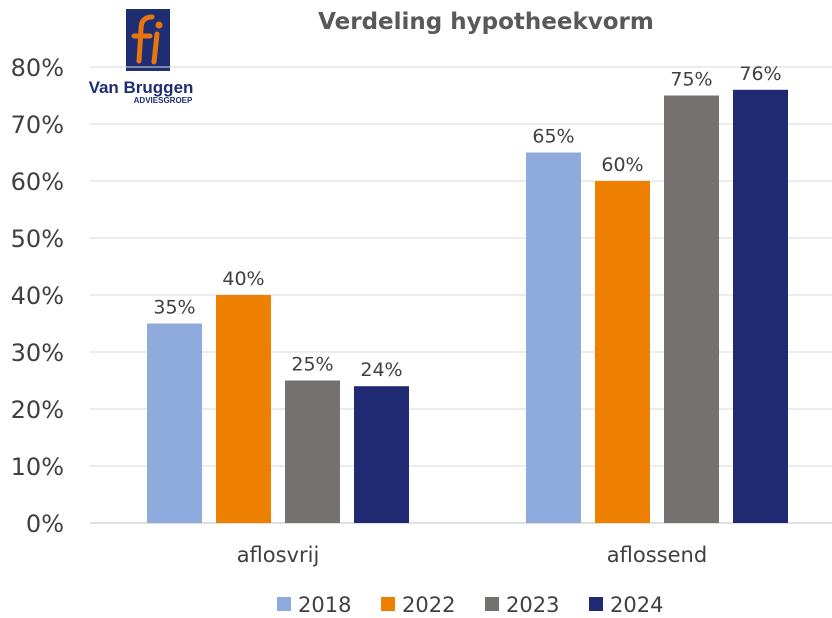 Image resolution: width=832 pixels, height=618 pixels. Describe the element at coordinates (174, 308) in the screenshot. I see `data-label-aflosvrij-2018: 35%` at that location.